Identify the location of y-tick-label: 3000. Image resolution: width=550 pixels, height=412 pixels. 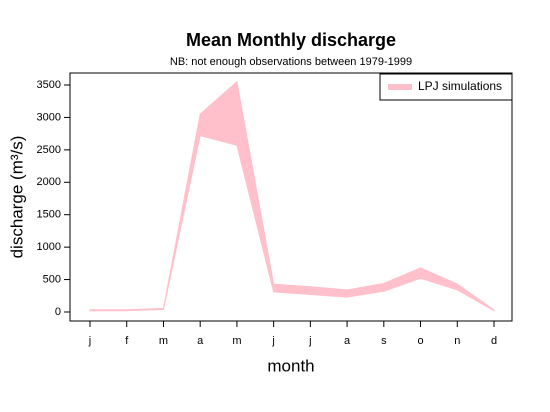
(49, 117).